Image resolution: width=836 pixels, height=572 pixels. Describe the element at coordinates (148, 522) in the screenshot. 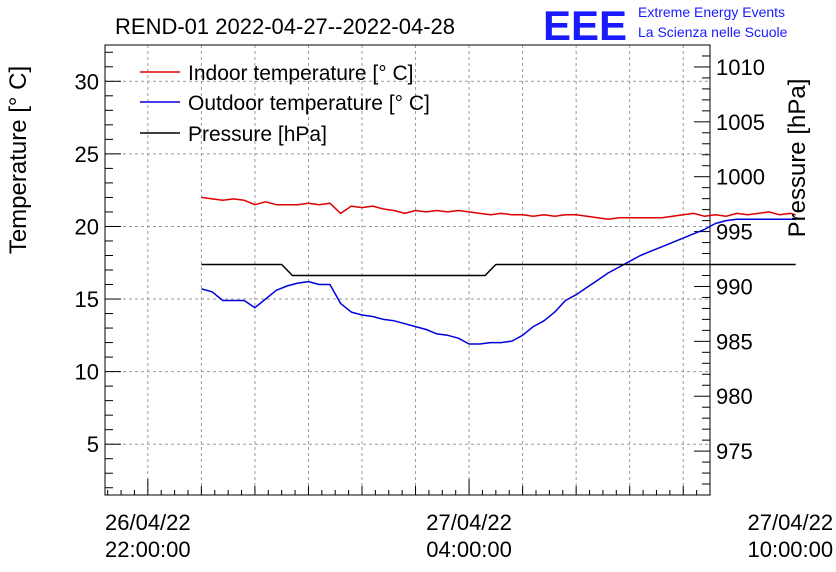

I see `x-tick-label-date: 26/04/22` at that location.